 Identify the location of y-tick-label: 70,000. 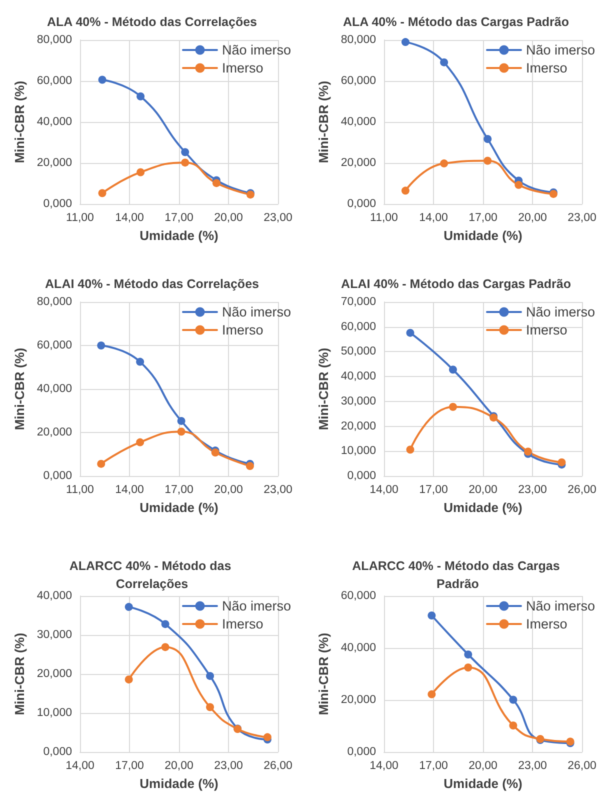
(358, 302).